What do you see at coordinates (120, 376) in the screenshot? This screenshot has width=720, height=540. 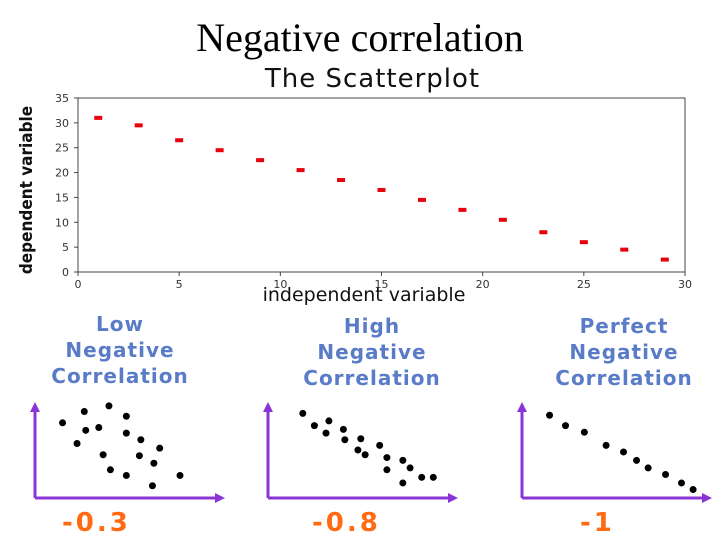 I see `low-label-line-3: Correlation` at bounding box center [120, 376].